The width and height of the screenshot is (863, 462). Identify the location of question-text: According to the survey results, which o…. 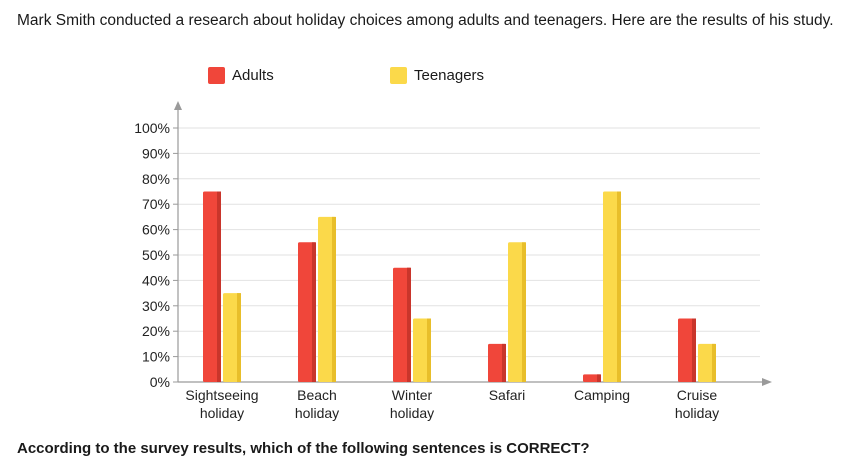
(303, 448).